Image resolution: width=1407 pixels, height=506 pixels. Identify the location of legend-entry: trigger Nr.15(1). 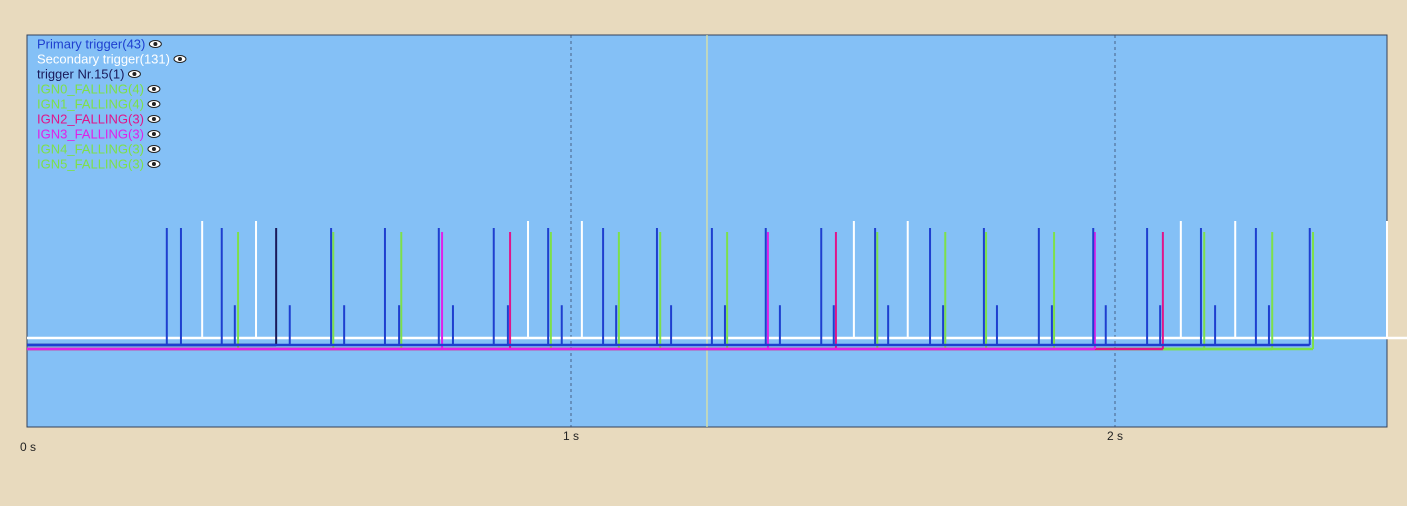
(80, 73).